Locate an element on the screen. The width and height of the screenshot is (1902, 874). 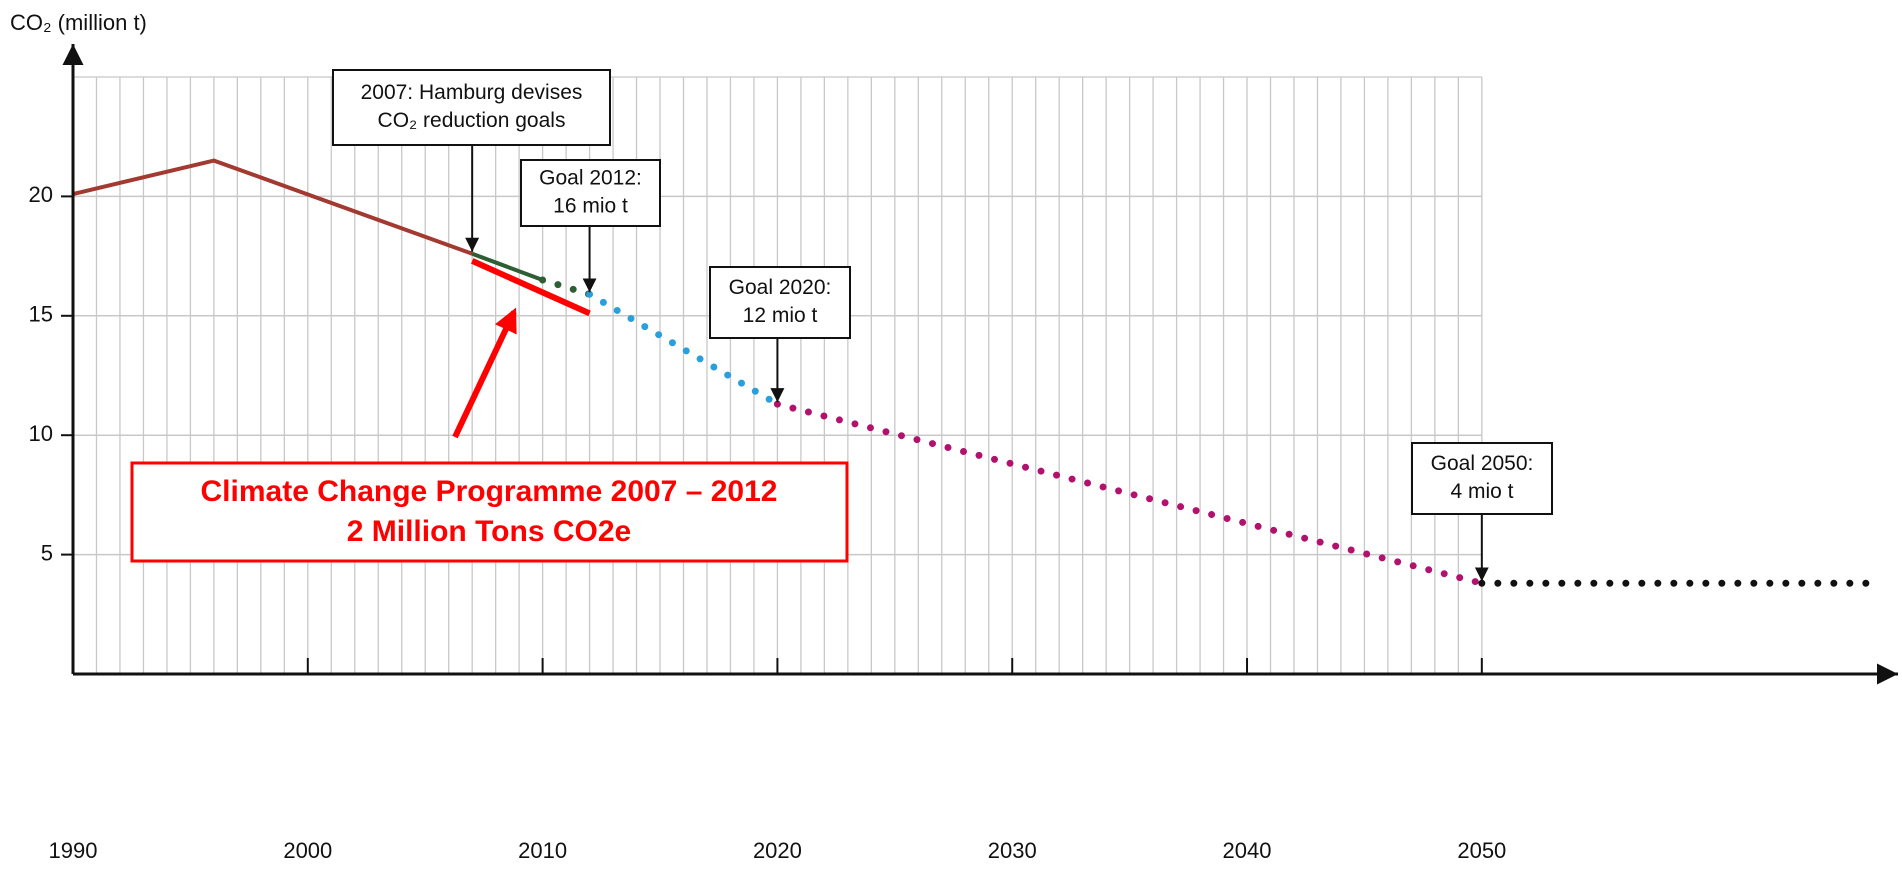
callout-text: Climate Change Programme 2007 – 2012 is located at coordinates (489, 491).